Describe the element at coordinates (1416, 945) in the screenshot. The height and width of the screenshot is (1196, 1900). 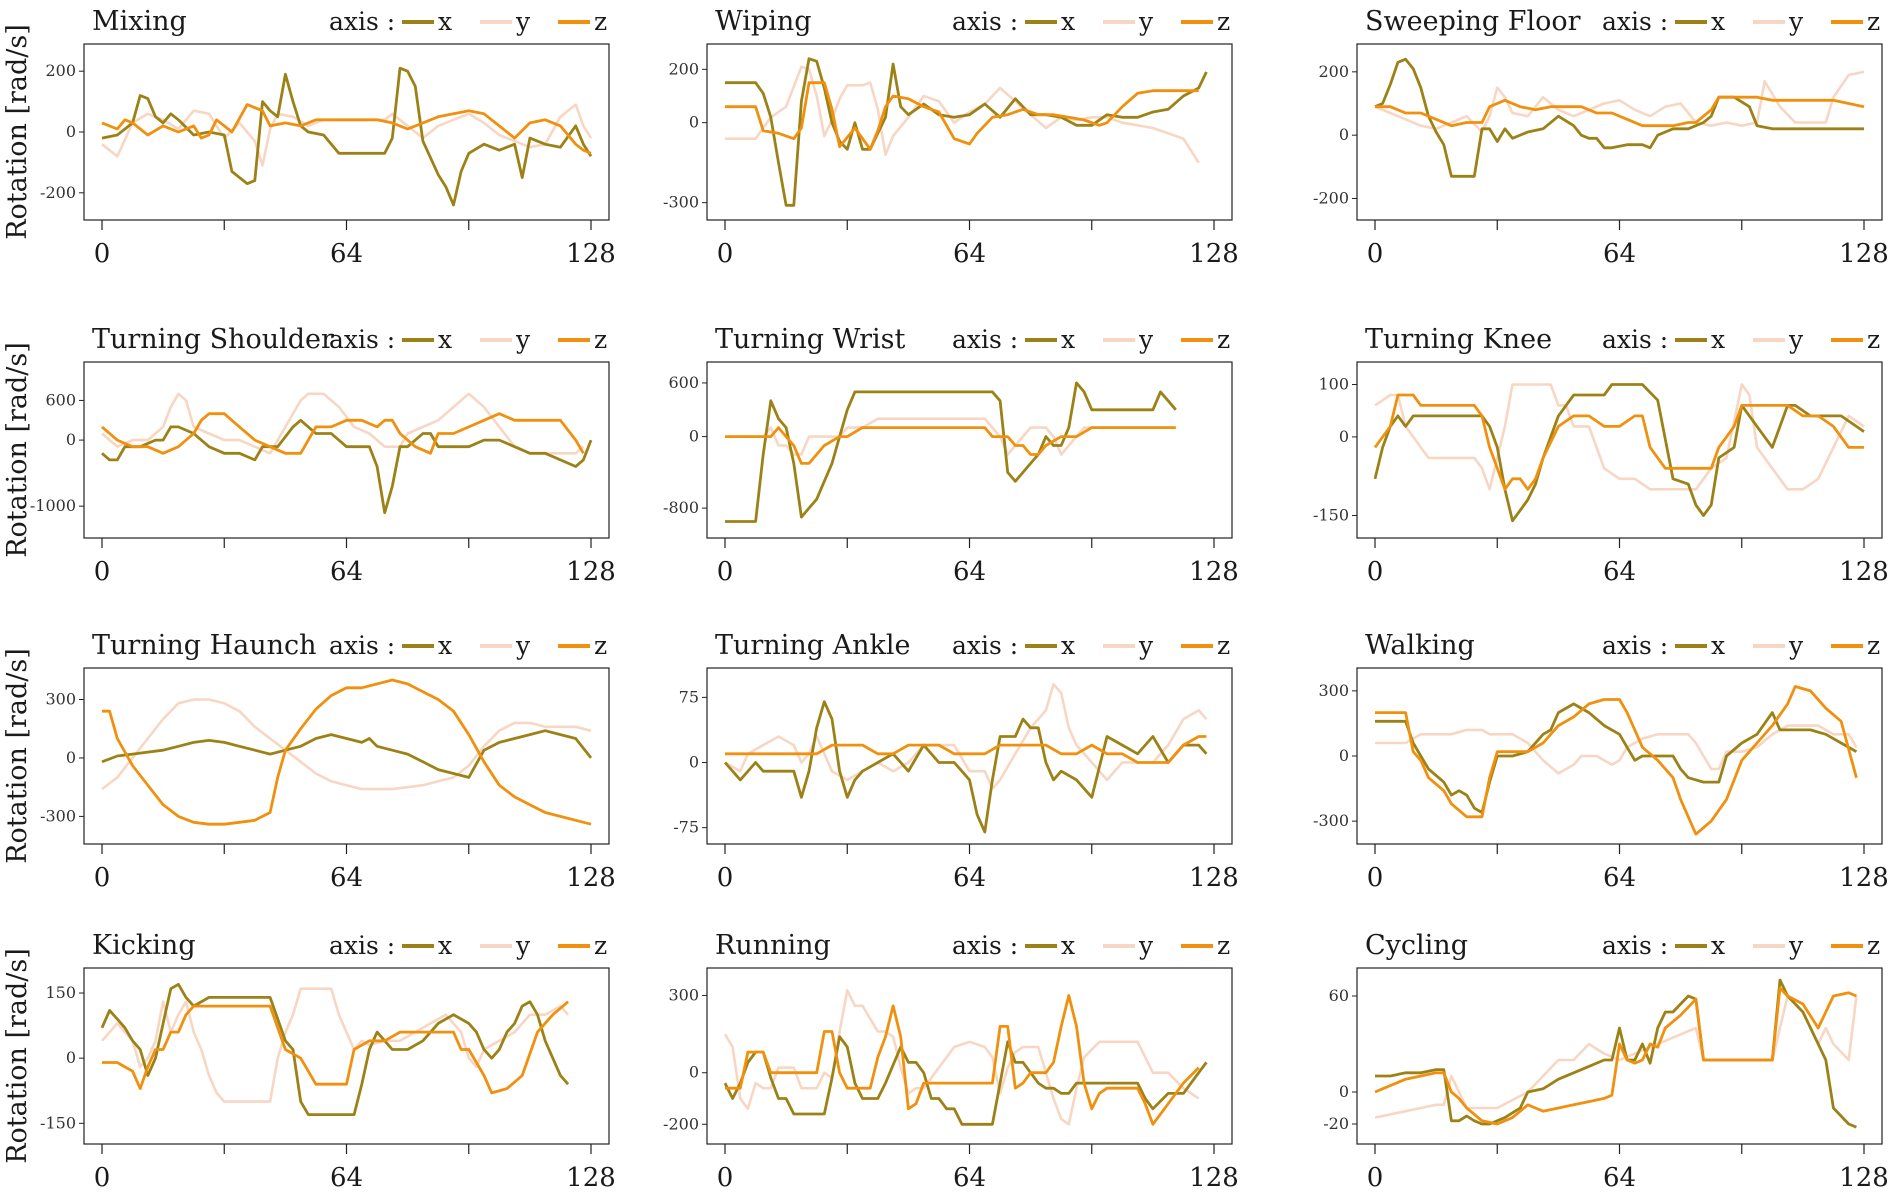
I see `chart-title: Cycling` at that location.